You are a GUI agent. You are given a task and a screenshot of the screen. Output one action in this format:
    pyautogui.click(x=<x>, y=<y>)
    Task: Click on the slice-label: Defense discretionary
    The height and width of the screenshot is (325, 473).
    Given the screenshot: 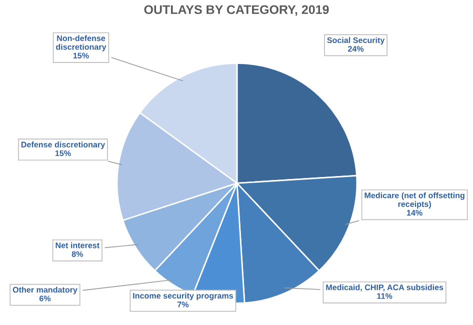 What is the action you would take?
    pyautogui.click(x=63, y=146)
    